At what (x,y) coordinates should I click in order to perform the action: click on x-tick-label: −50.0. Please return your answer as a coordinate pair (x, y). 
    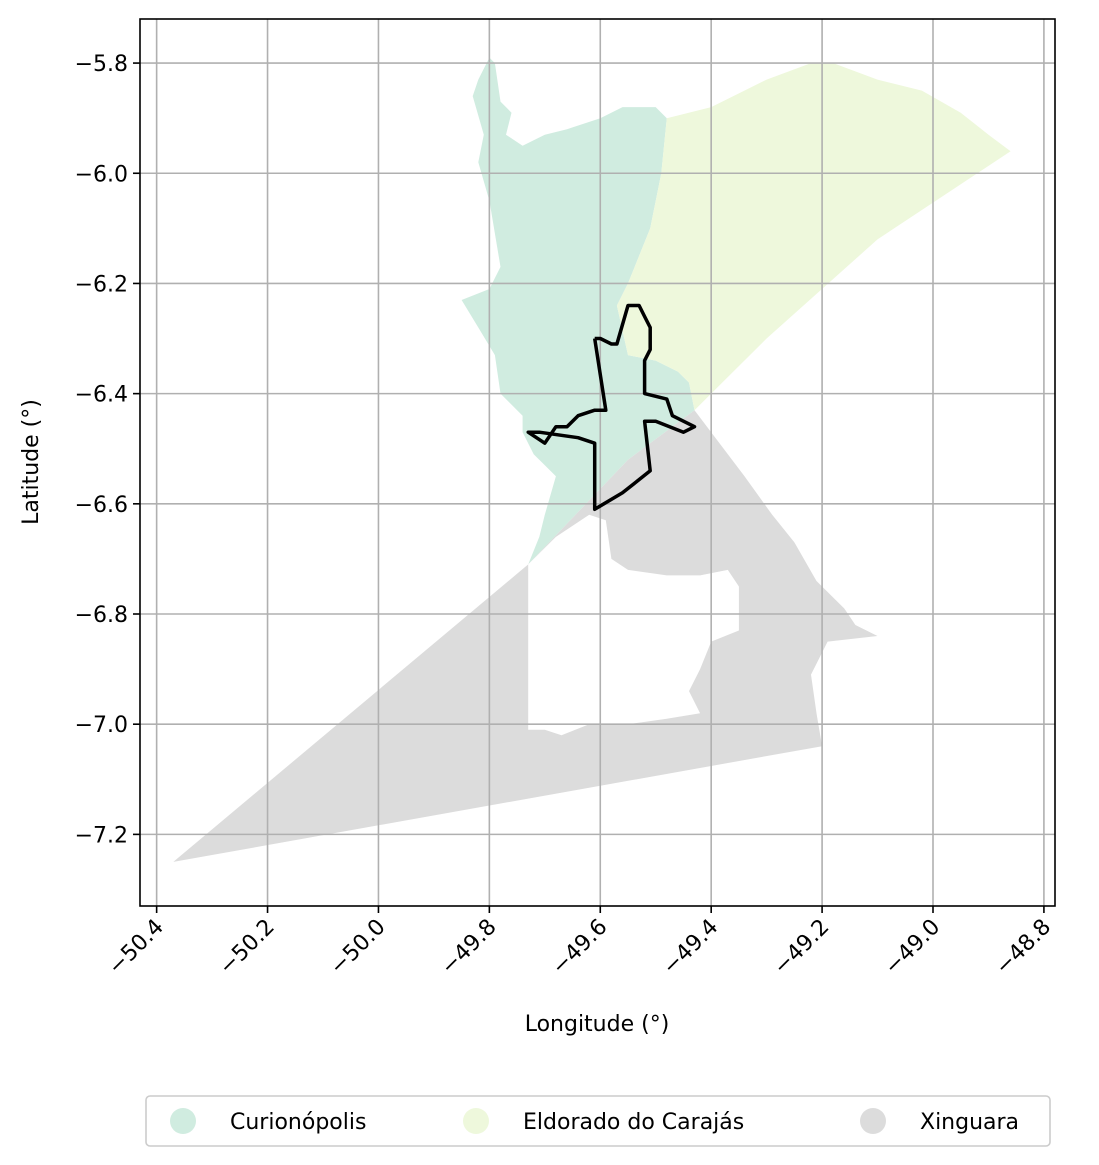
    Looking at the image, I should click on (357, 947).